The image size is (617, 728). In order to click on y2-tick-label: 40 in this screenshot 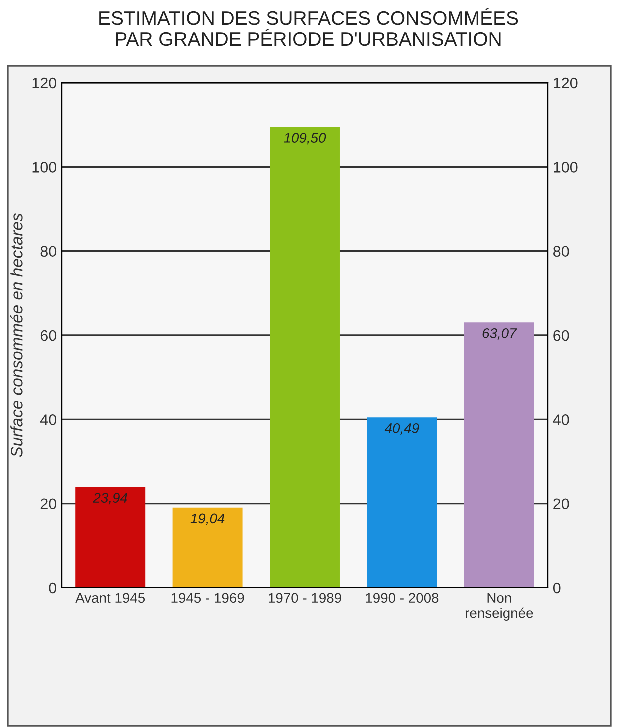, I will do `click(561, 420)`.